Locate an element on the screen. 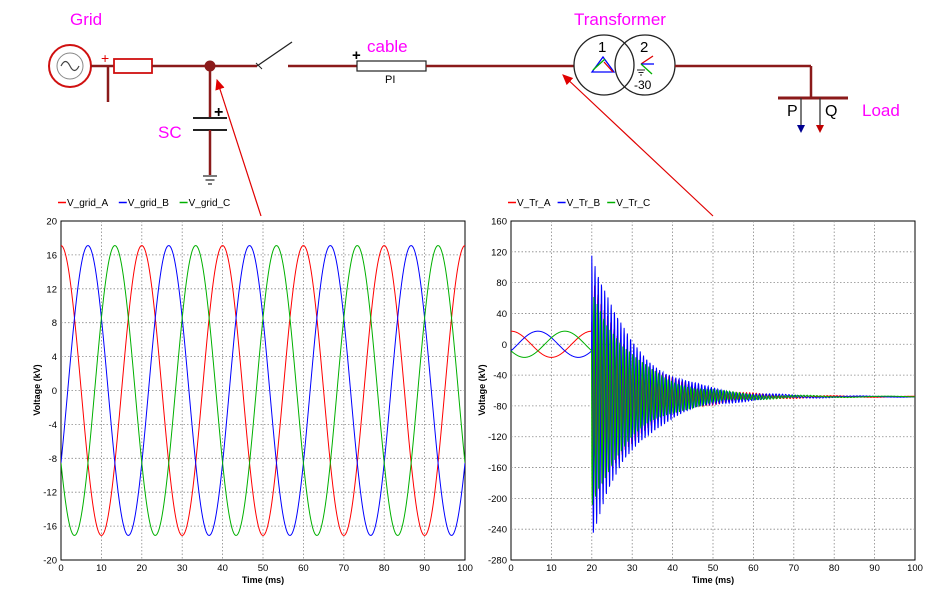 The height and width of the screenshot is (595, 936). legend-entry: V_Tr_A is located at coordinates (534, 203).